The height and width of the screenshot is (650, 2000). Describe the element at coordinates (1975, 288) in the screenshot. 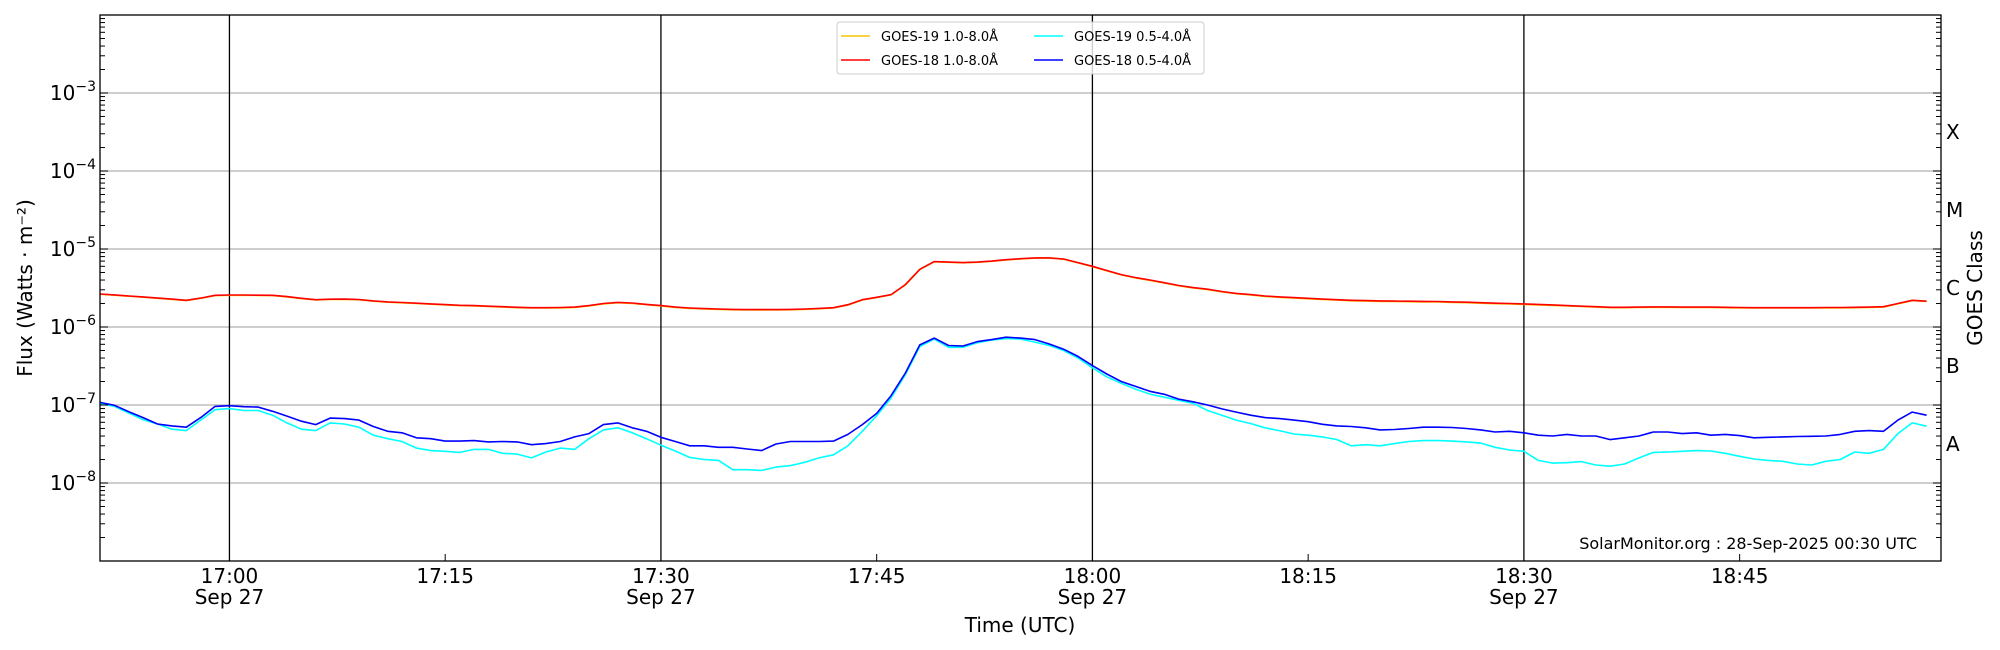

I see `right-axis-label: GOES Class` at that location.